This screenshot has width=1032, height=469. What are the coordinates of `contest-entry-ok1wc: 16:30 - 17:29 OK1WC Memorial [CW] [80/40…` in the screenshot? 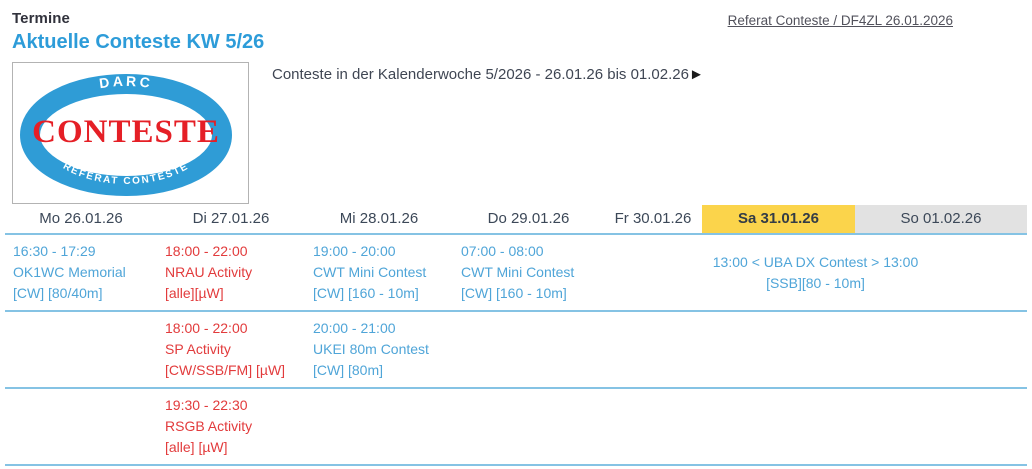 It's located at (81, 273).